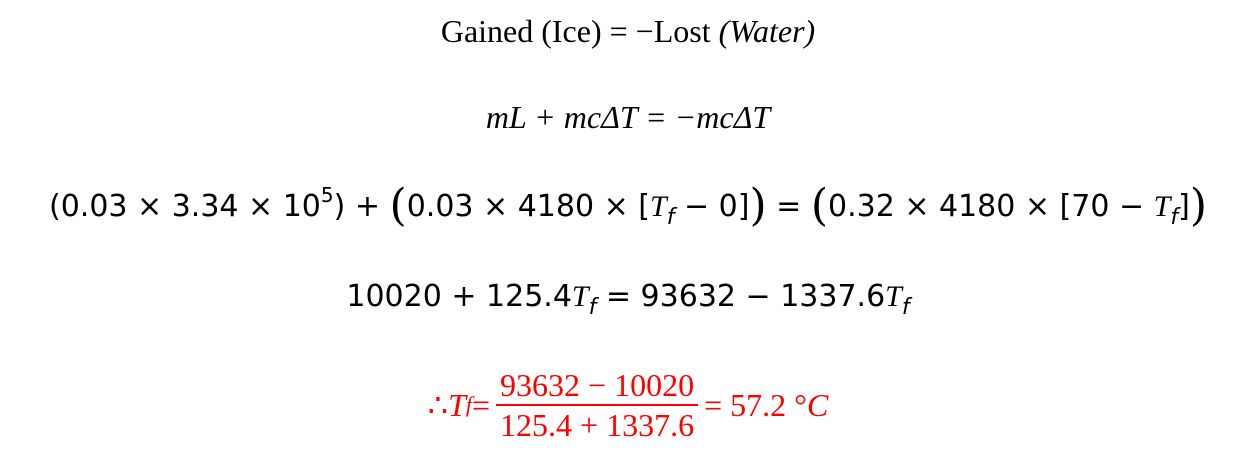 The width and height of the screenshot is (1256, 459). Describe the element at coordinates (712, 206) in the screenshot. I see `minus-zero: − 0]` at that location.